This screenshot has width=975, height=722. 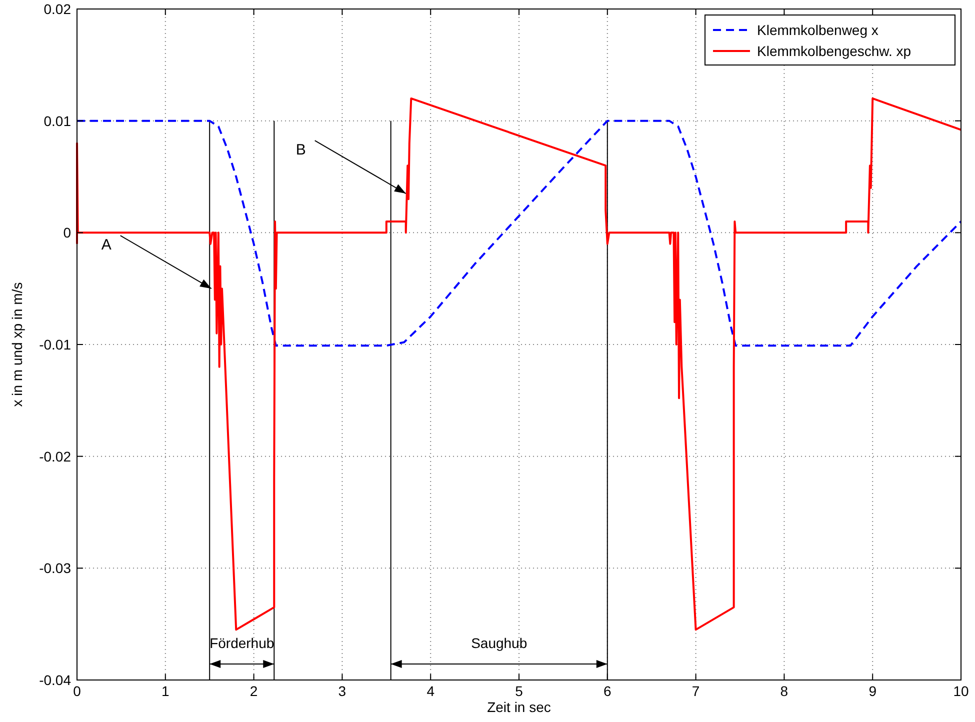 I want to click on y-tick-label: 0.01, so click(x=58, y=120).